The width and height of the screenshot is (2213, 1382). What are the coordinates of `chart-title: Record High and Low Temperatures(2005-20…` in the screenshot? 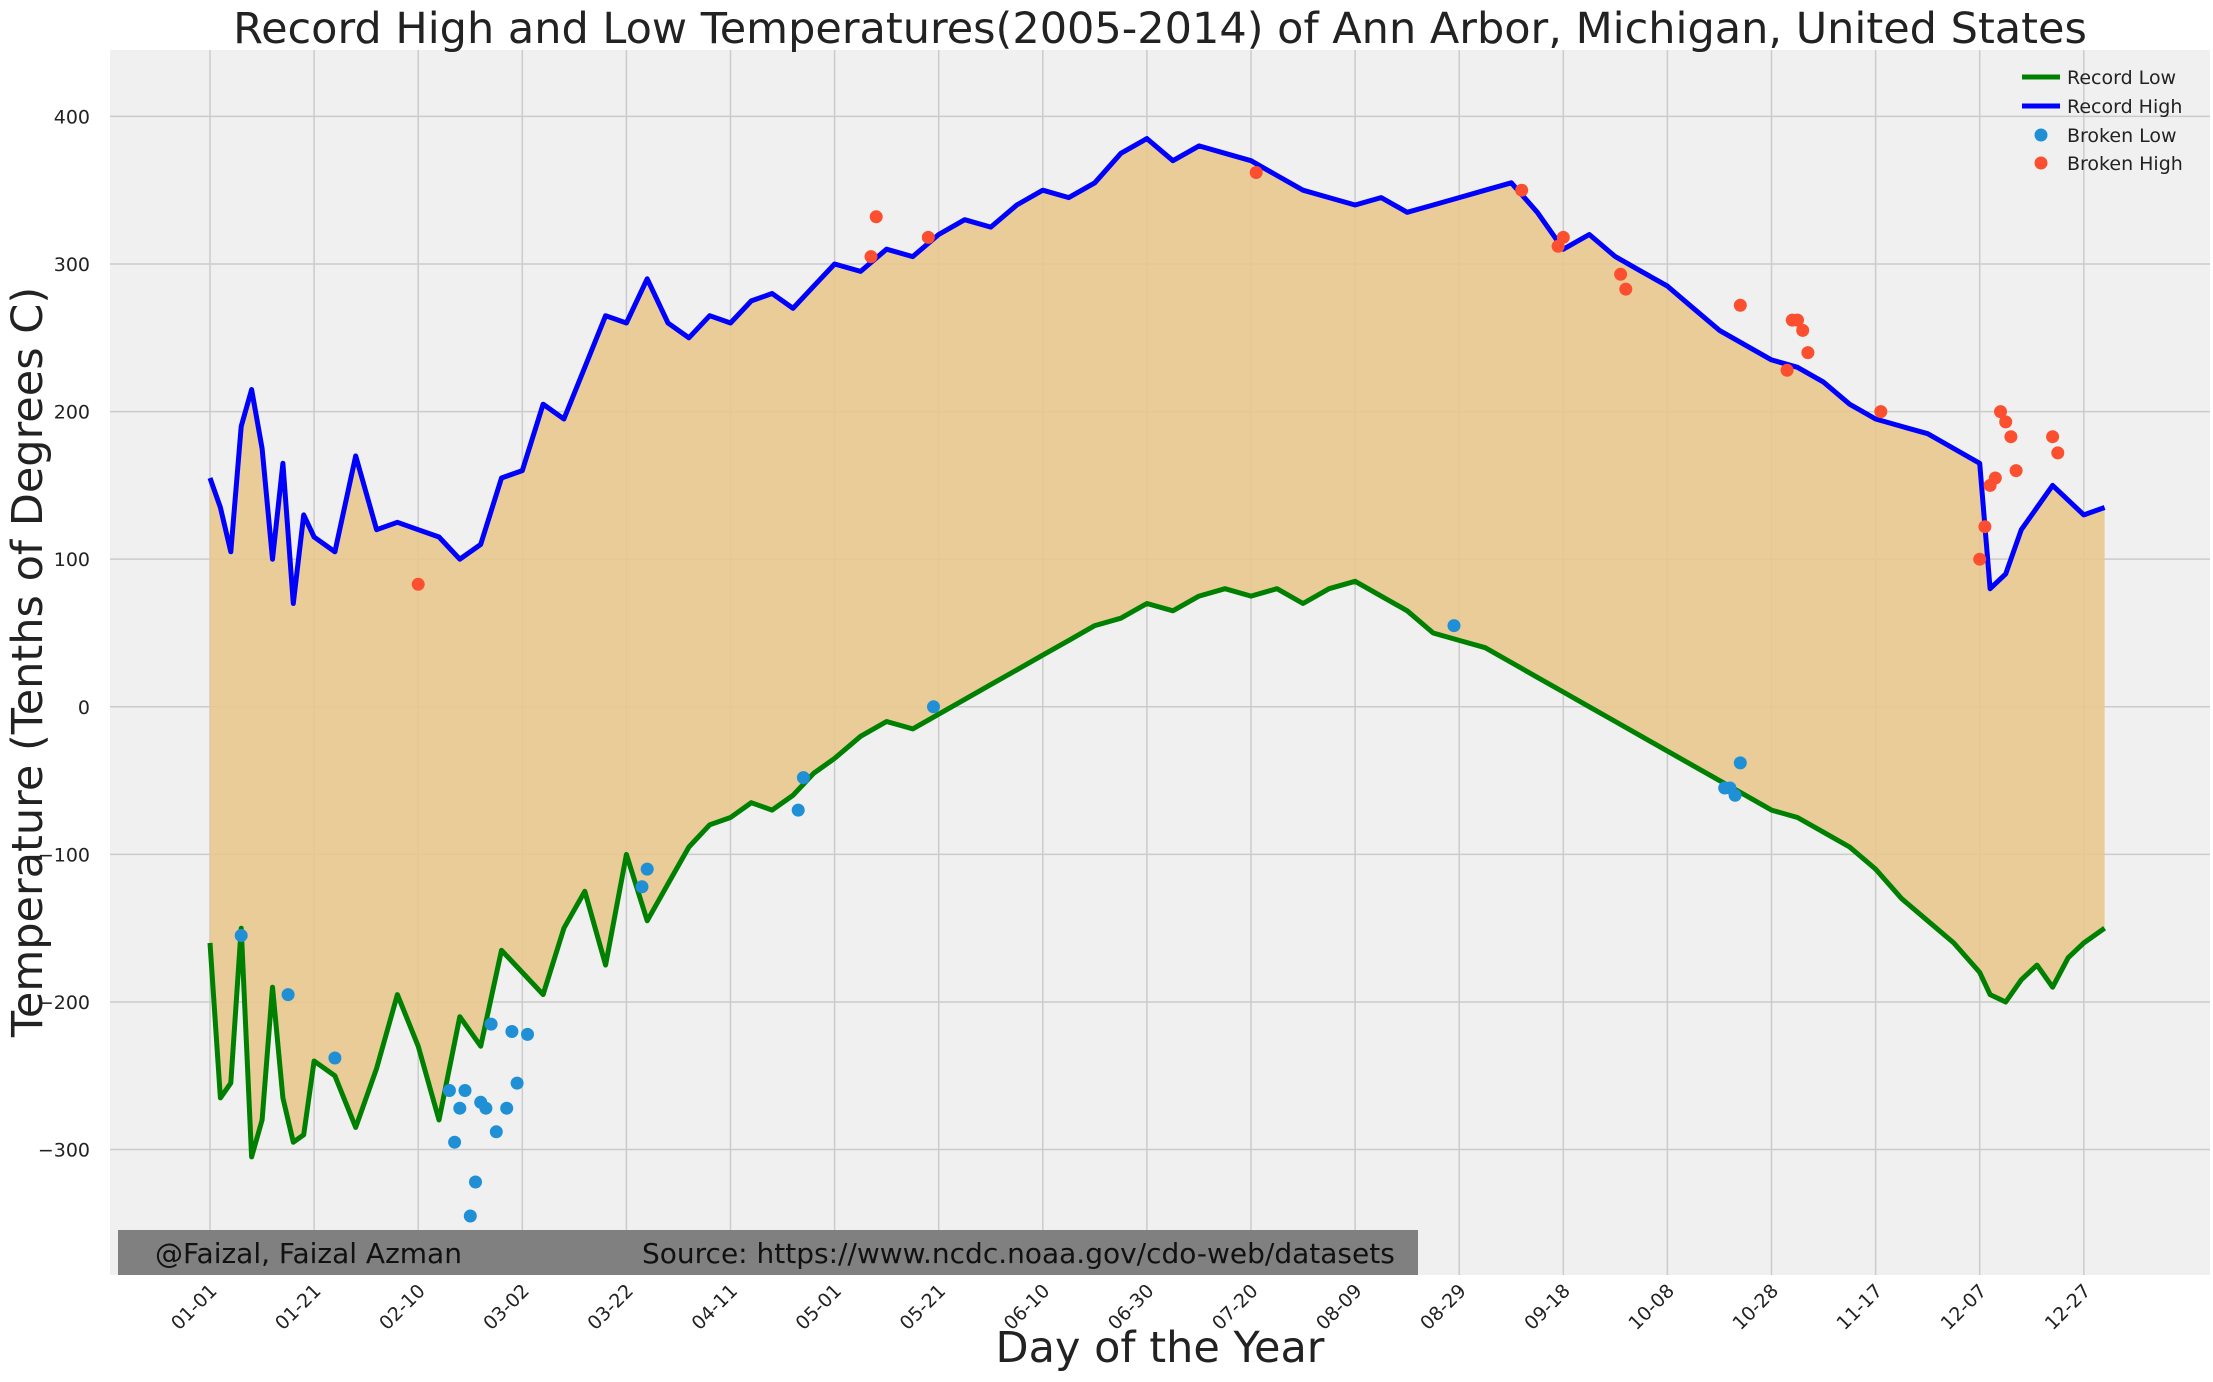 It's located at (1160, 29).